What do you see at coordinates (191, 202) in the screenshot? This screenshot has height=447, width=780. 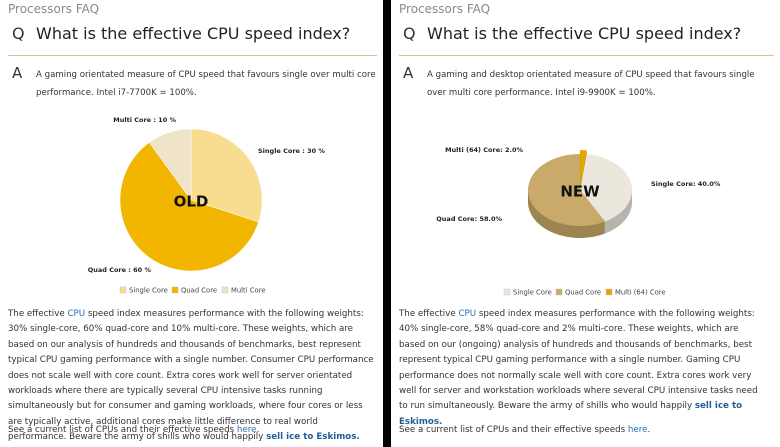 I see `annotation: OLD` at bounding box center [191, 202].